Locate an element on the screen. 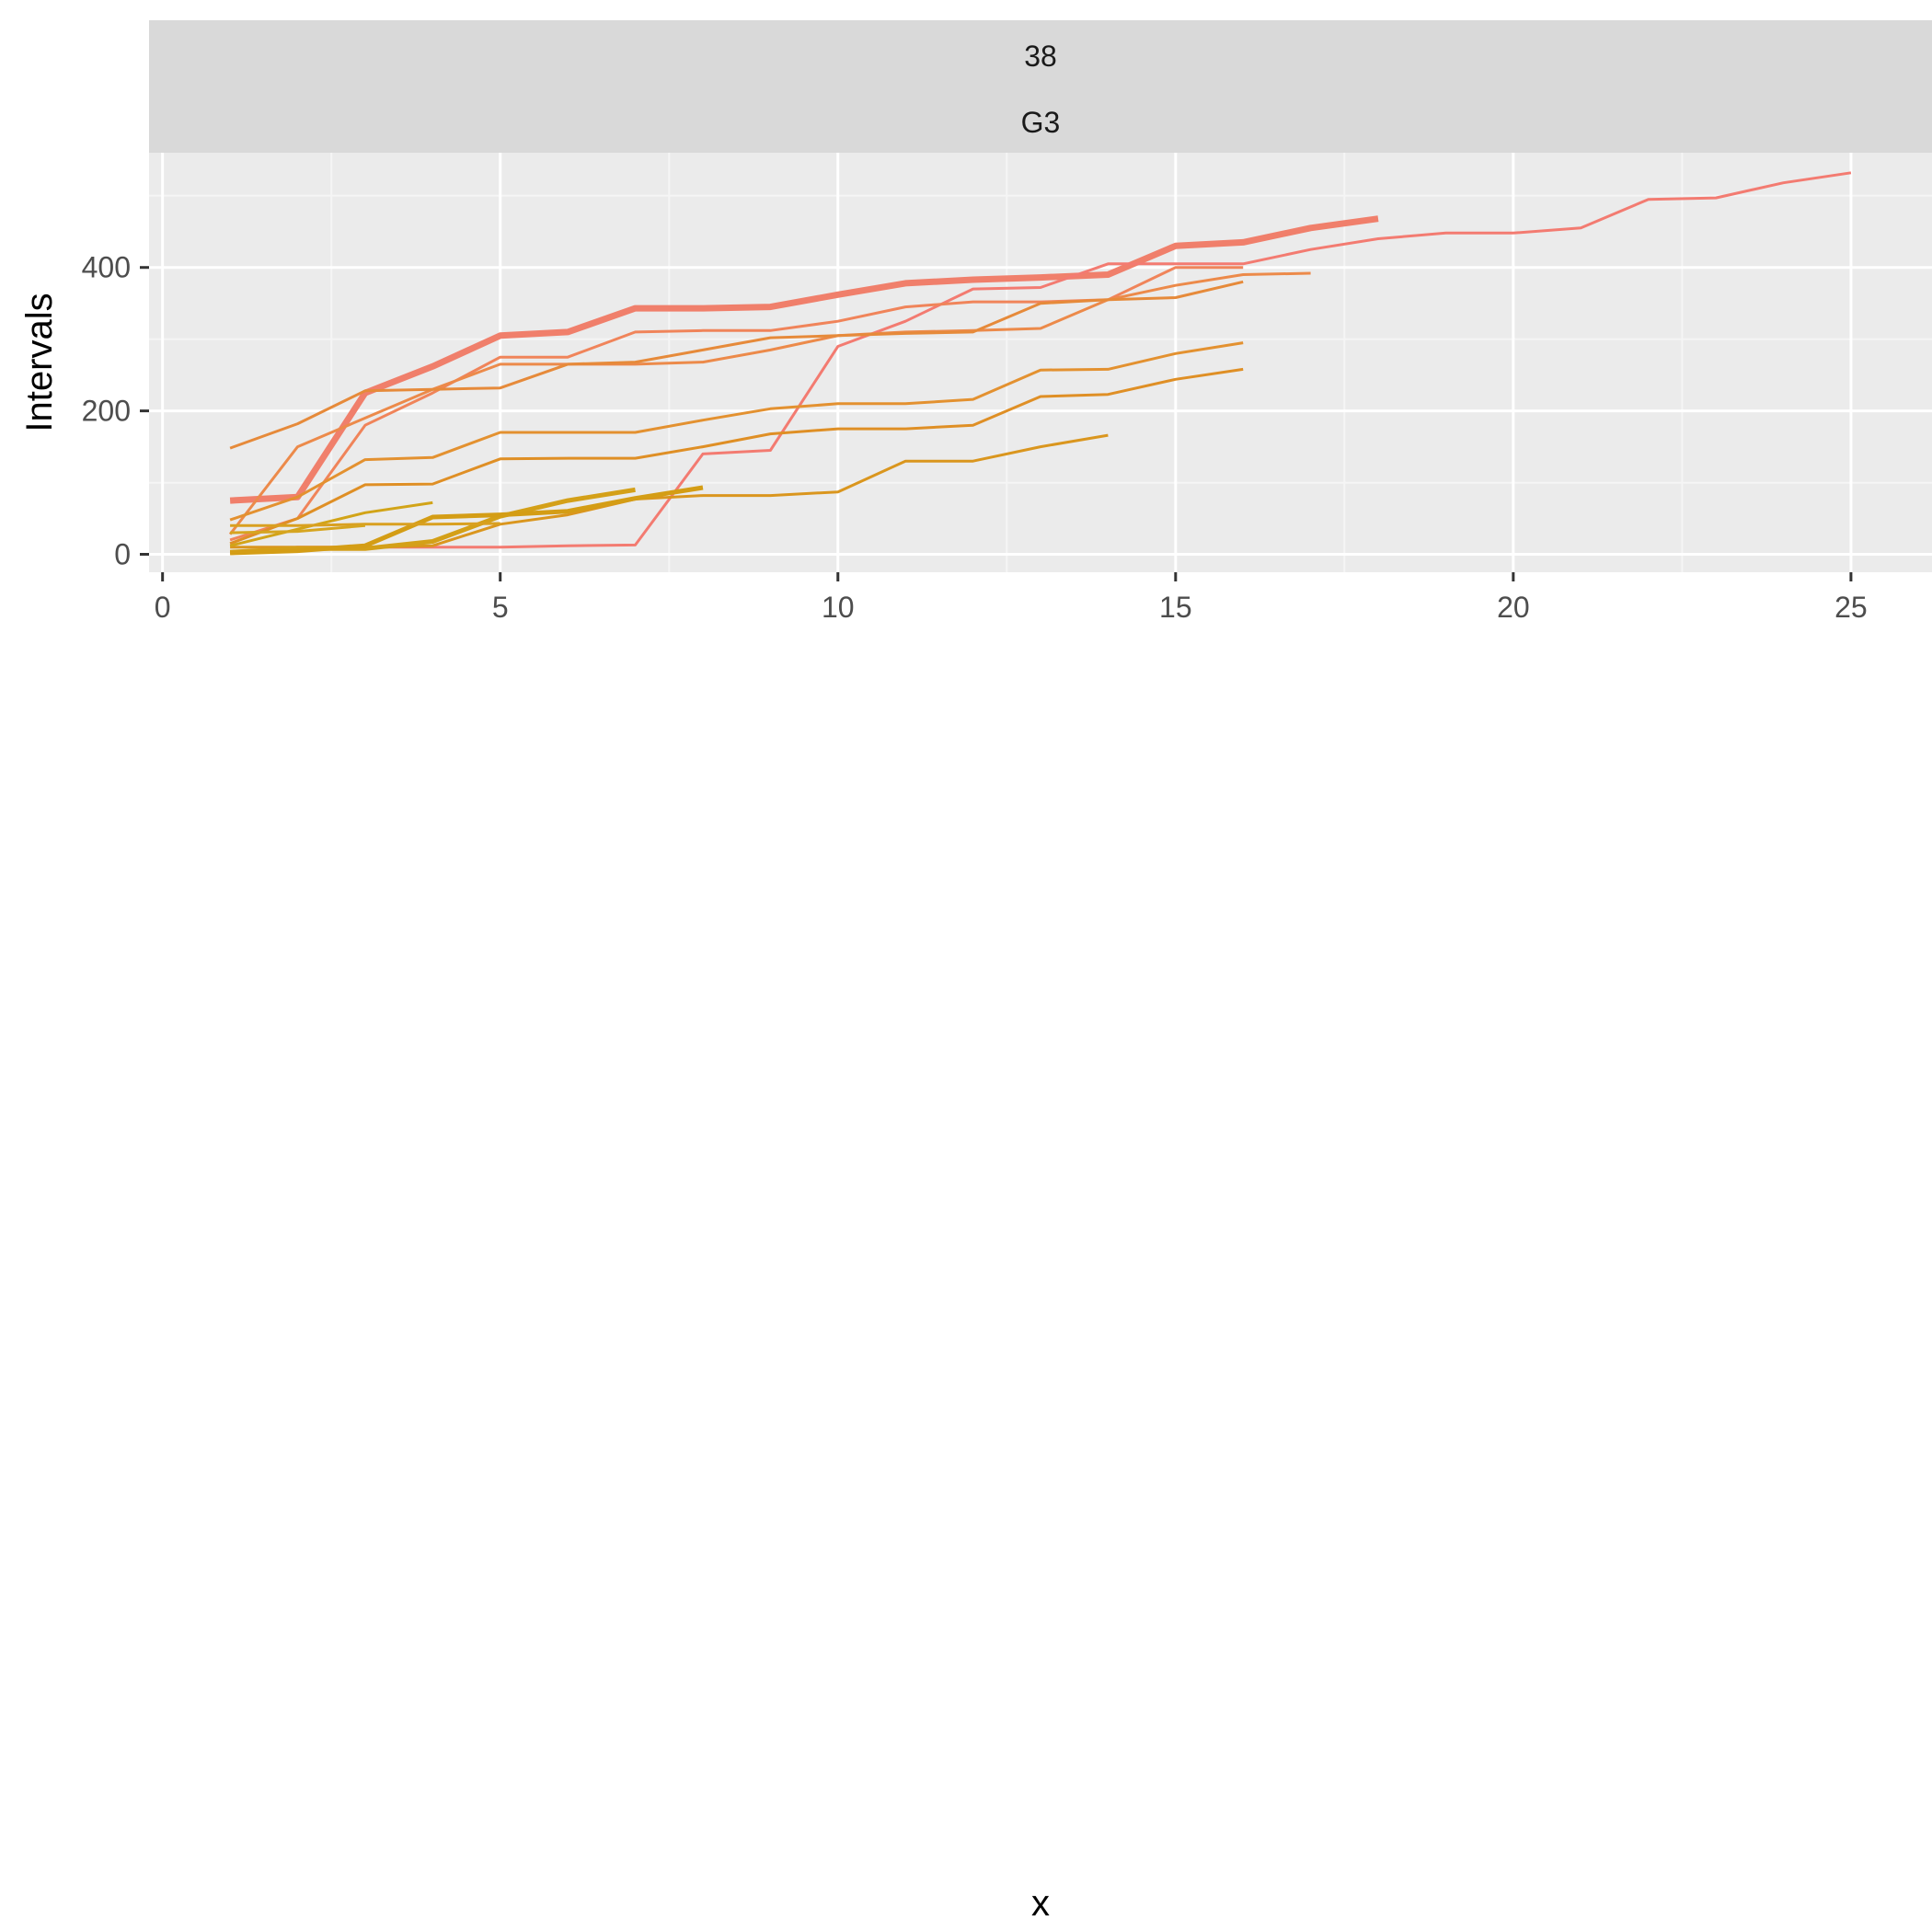 The width and height of the screenshot is (1932, 1932). x-tick-labels: 0 5 10 15 20 25 is located at coordinates (1011, 607).